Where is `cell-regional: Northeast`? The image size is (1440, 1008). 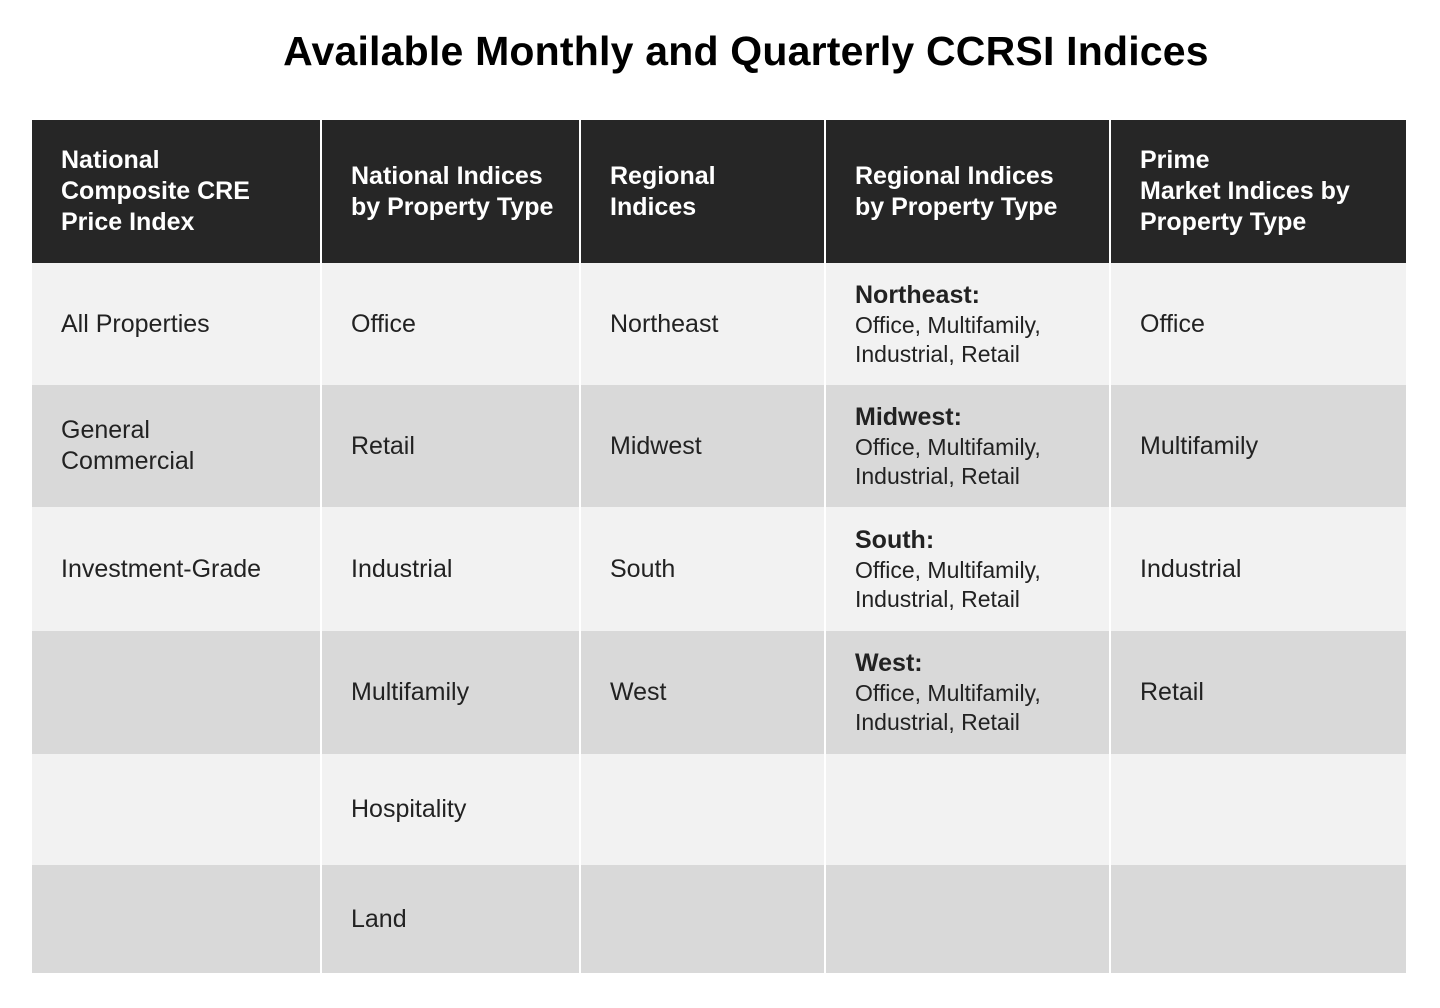
cell-regional: Northeast is located at coordinates (701, 324).